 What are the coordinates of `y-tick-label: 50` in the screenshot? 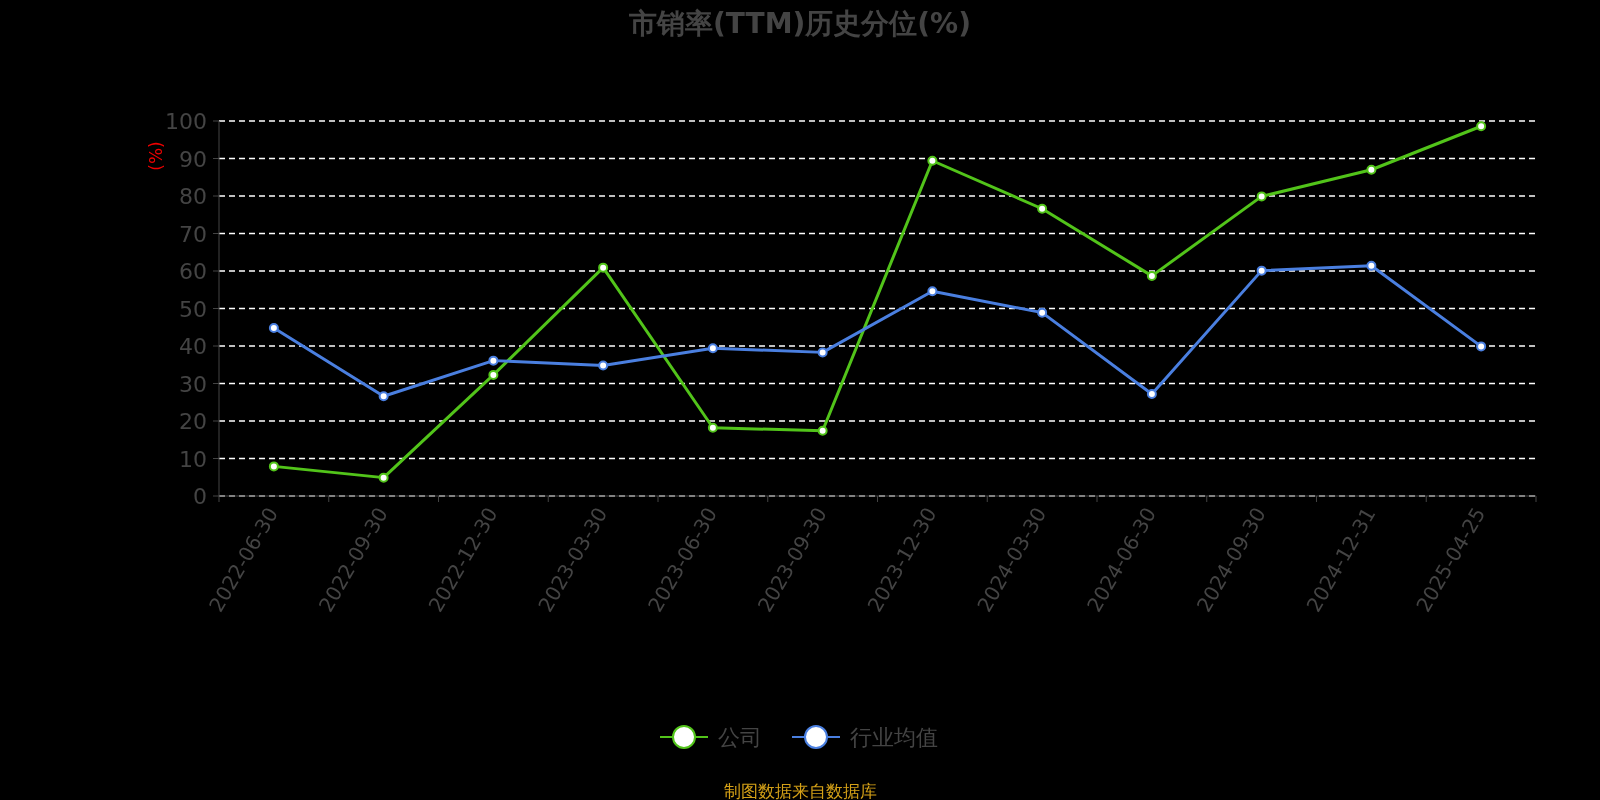 It's located at (193, 309).